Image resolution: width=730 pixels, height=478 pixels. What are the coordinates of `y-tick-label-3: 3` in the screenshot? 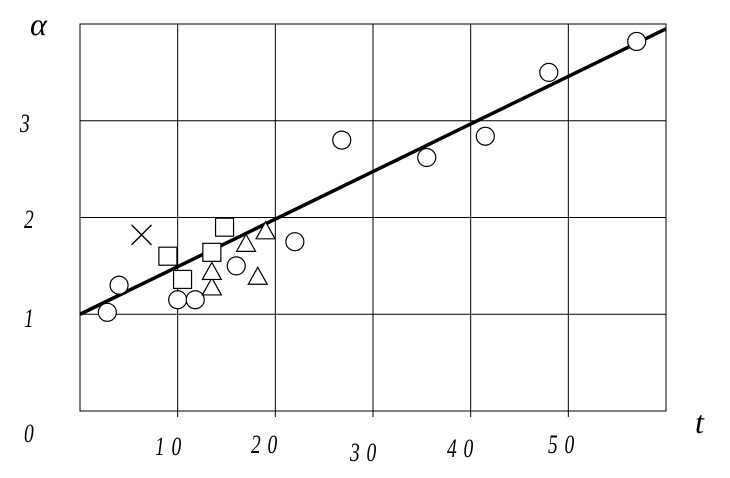 It's located at (25, 123).